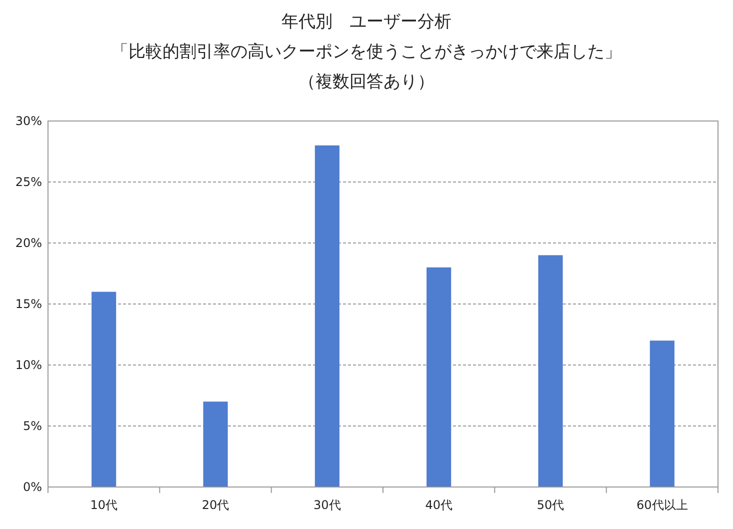 The height and width of the screenshot is (529, 733). Describe the element at coordinates (28, 182) in the screenshot. I see `y-tick-label: 25%` at that location.